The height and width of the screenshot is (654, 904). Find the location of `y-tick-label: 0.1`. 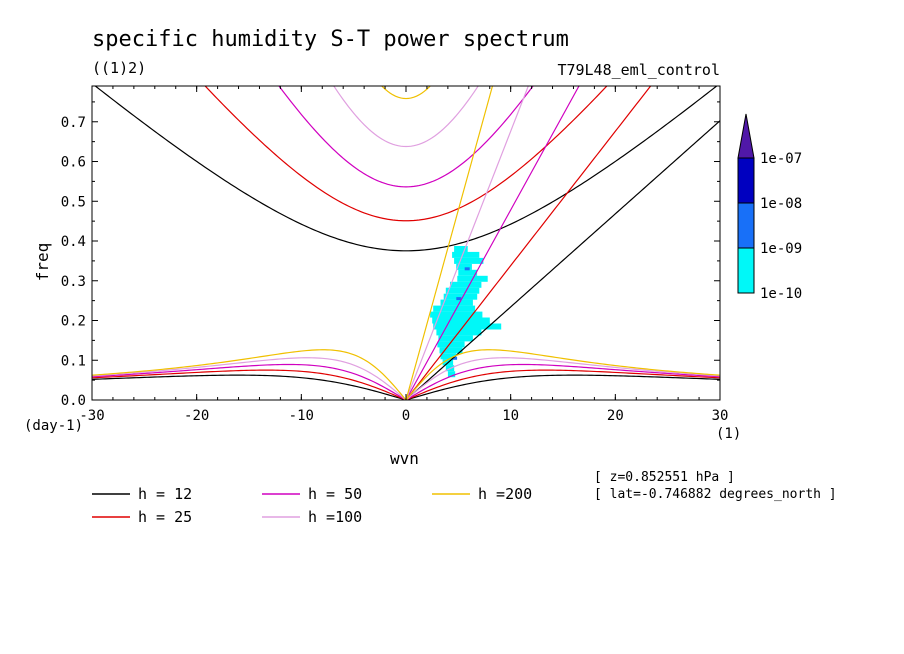

y-tick-label: 0.1 is located at coordinates (73, 361).